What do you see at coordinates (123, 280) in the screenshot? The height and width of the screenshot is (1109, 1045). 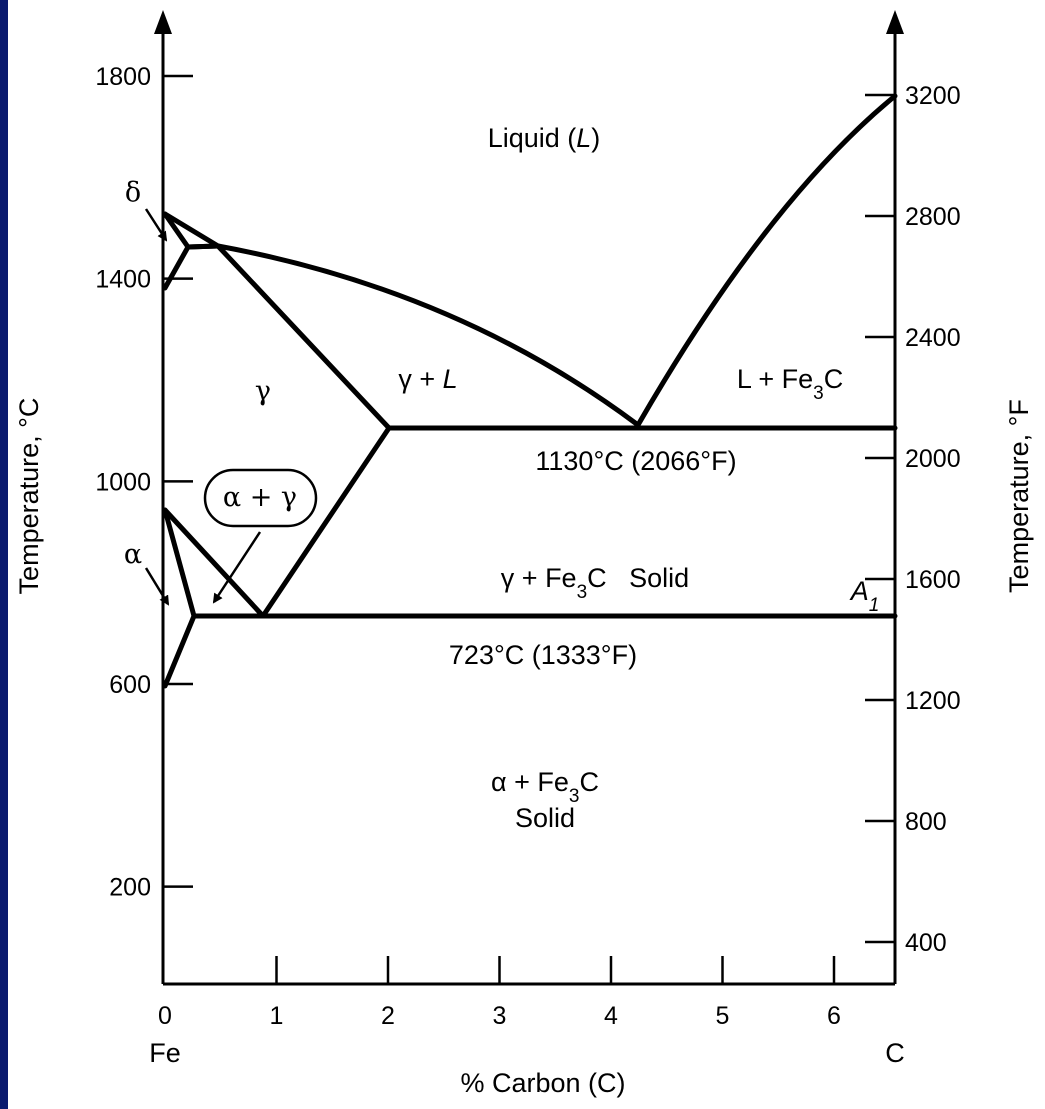 I see `left-tick-label: 1400` at bounding box center [123, 280].